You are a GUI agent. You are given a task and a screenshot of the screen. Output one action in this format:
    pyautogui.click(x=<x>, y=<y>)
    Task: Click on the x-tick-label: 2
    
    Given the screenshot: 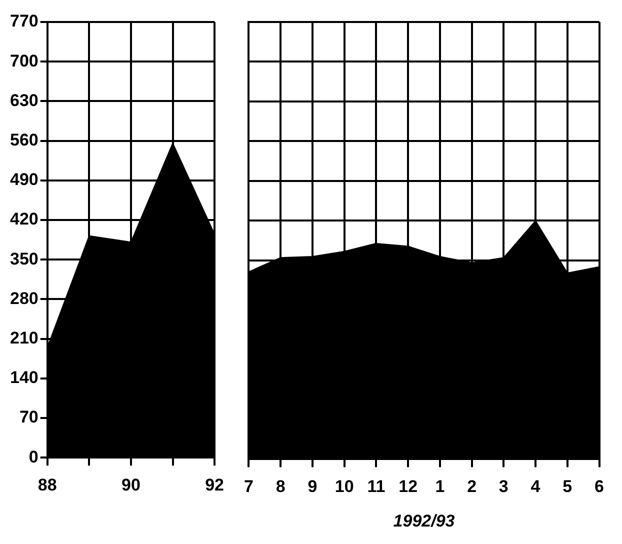 What is the action you would take?
    pyautogui.click(x=472, y=486)
    